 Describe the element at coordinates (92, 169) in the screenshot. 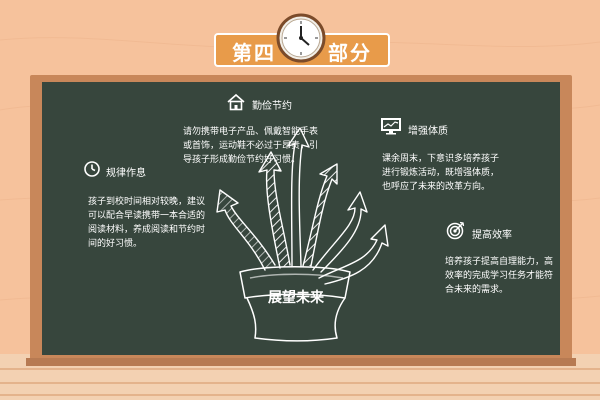

I see `clock-icon` at that location.